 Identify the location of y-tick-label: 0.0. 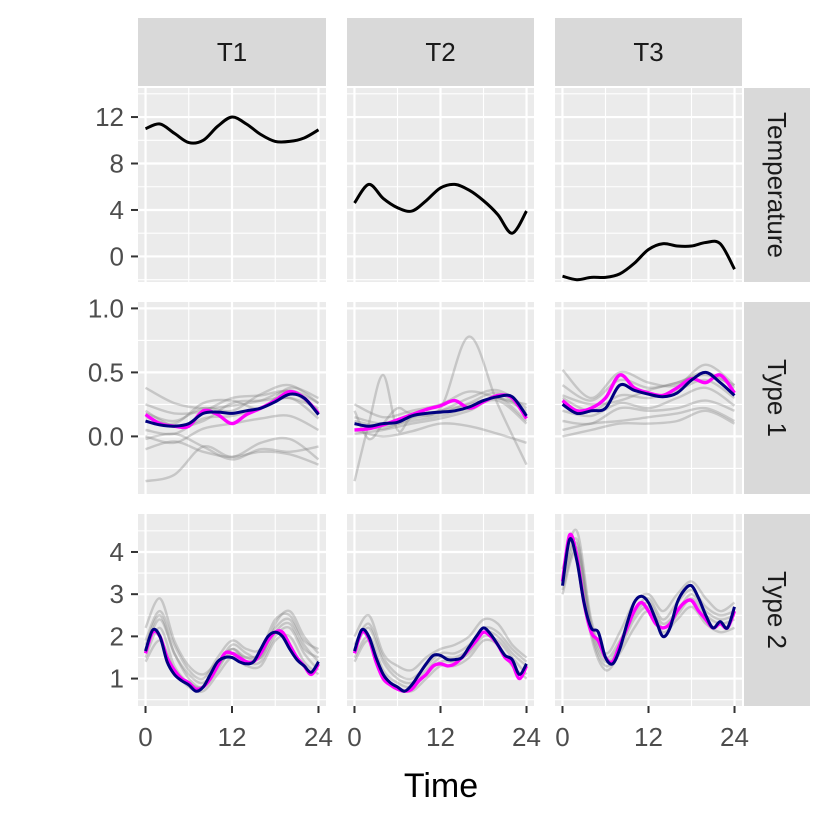
(106, 436).